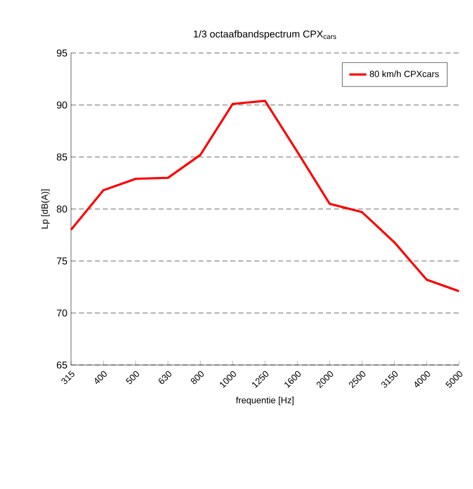  What do you see at coordinates (62, 261) in the screenshot?
I see `y-tick-label: 75` at bounding box center [62, 261].